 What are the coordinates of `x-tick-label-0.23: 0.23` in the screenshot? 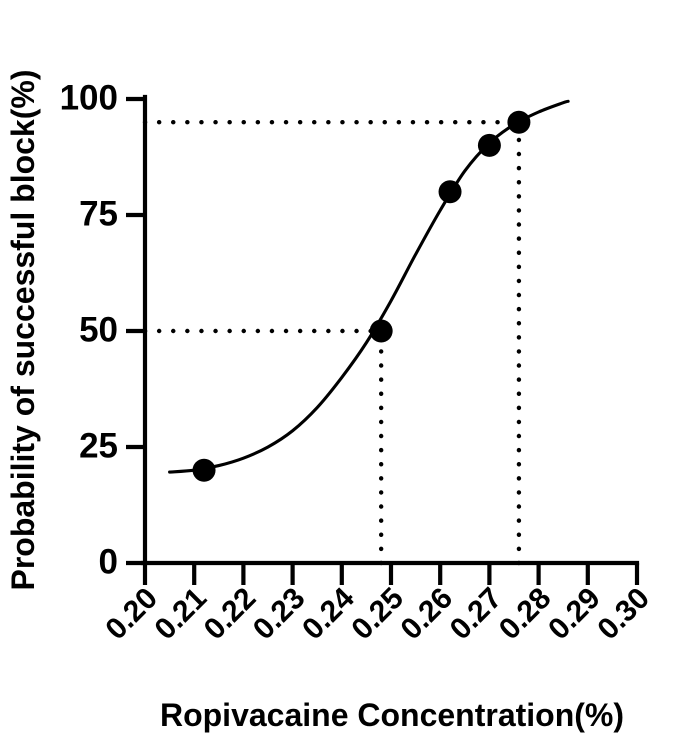 It's located at (279, 614).